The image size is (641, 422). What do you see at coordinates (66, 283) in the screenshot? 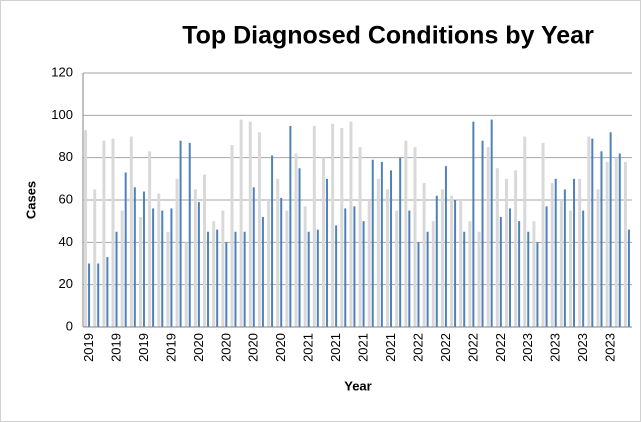
I see `y-tick-label: 20` at bounding box center [66, 283].